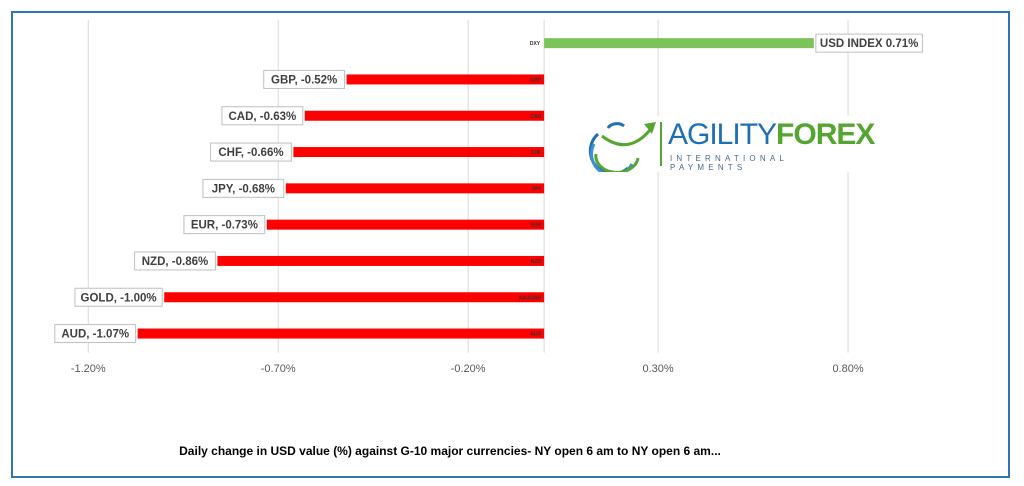 The height and width of the screenshot is (486, 1024). I want to click on logo-name-agility: AGILITY, so click(722, 134).